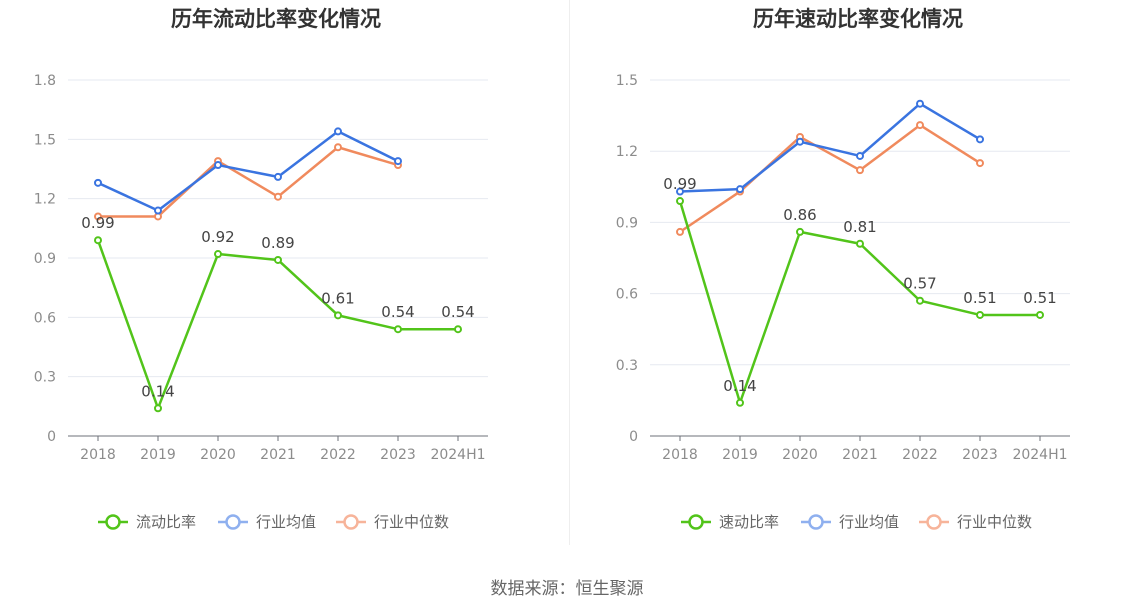 The height and width of the screenshot is (612, 1134). Describe the element at coordinates (859, 227) in the screenshot. I see `data-label: 0.81` at that location.